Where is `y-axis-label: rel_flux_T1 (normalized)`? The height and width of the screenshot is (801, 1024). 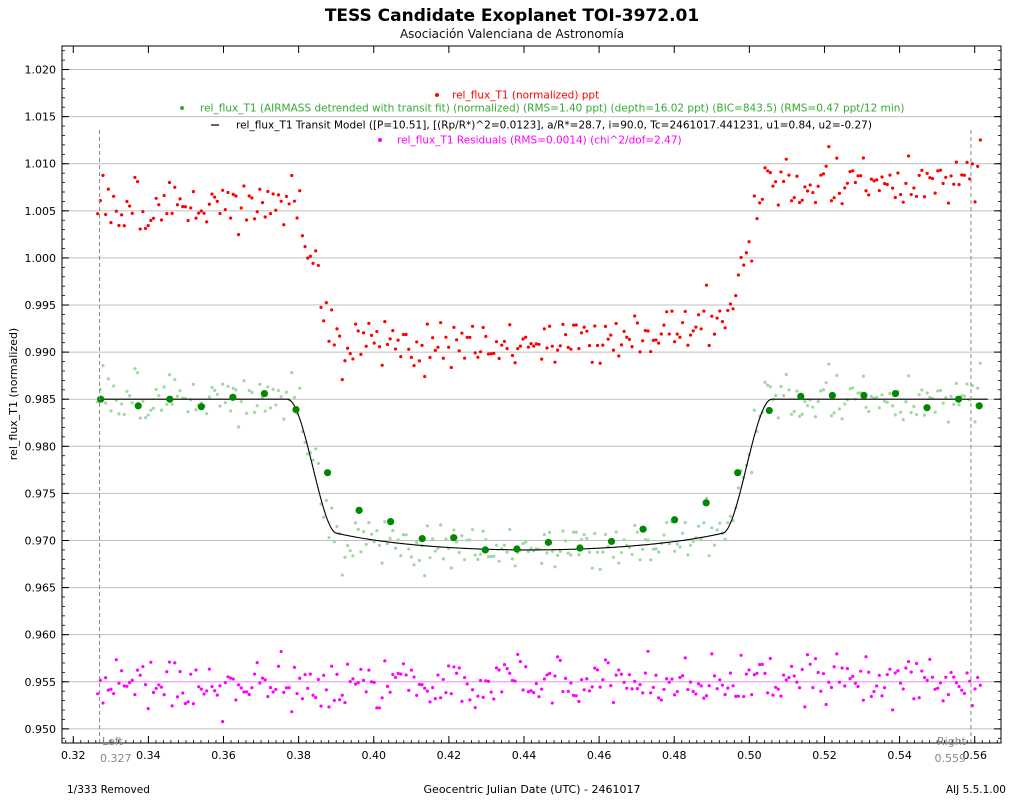 y-axis-label: rel_flux_T1 (normalized) is located at coordinates (13, 394).